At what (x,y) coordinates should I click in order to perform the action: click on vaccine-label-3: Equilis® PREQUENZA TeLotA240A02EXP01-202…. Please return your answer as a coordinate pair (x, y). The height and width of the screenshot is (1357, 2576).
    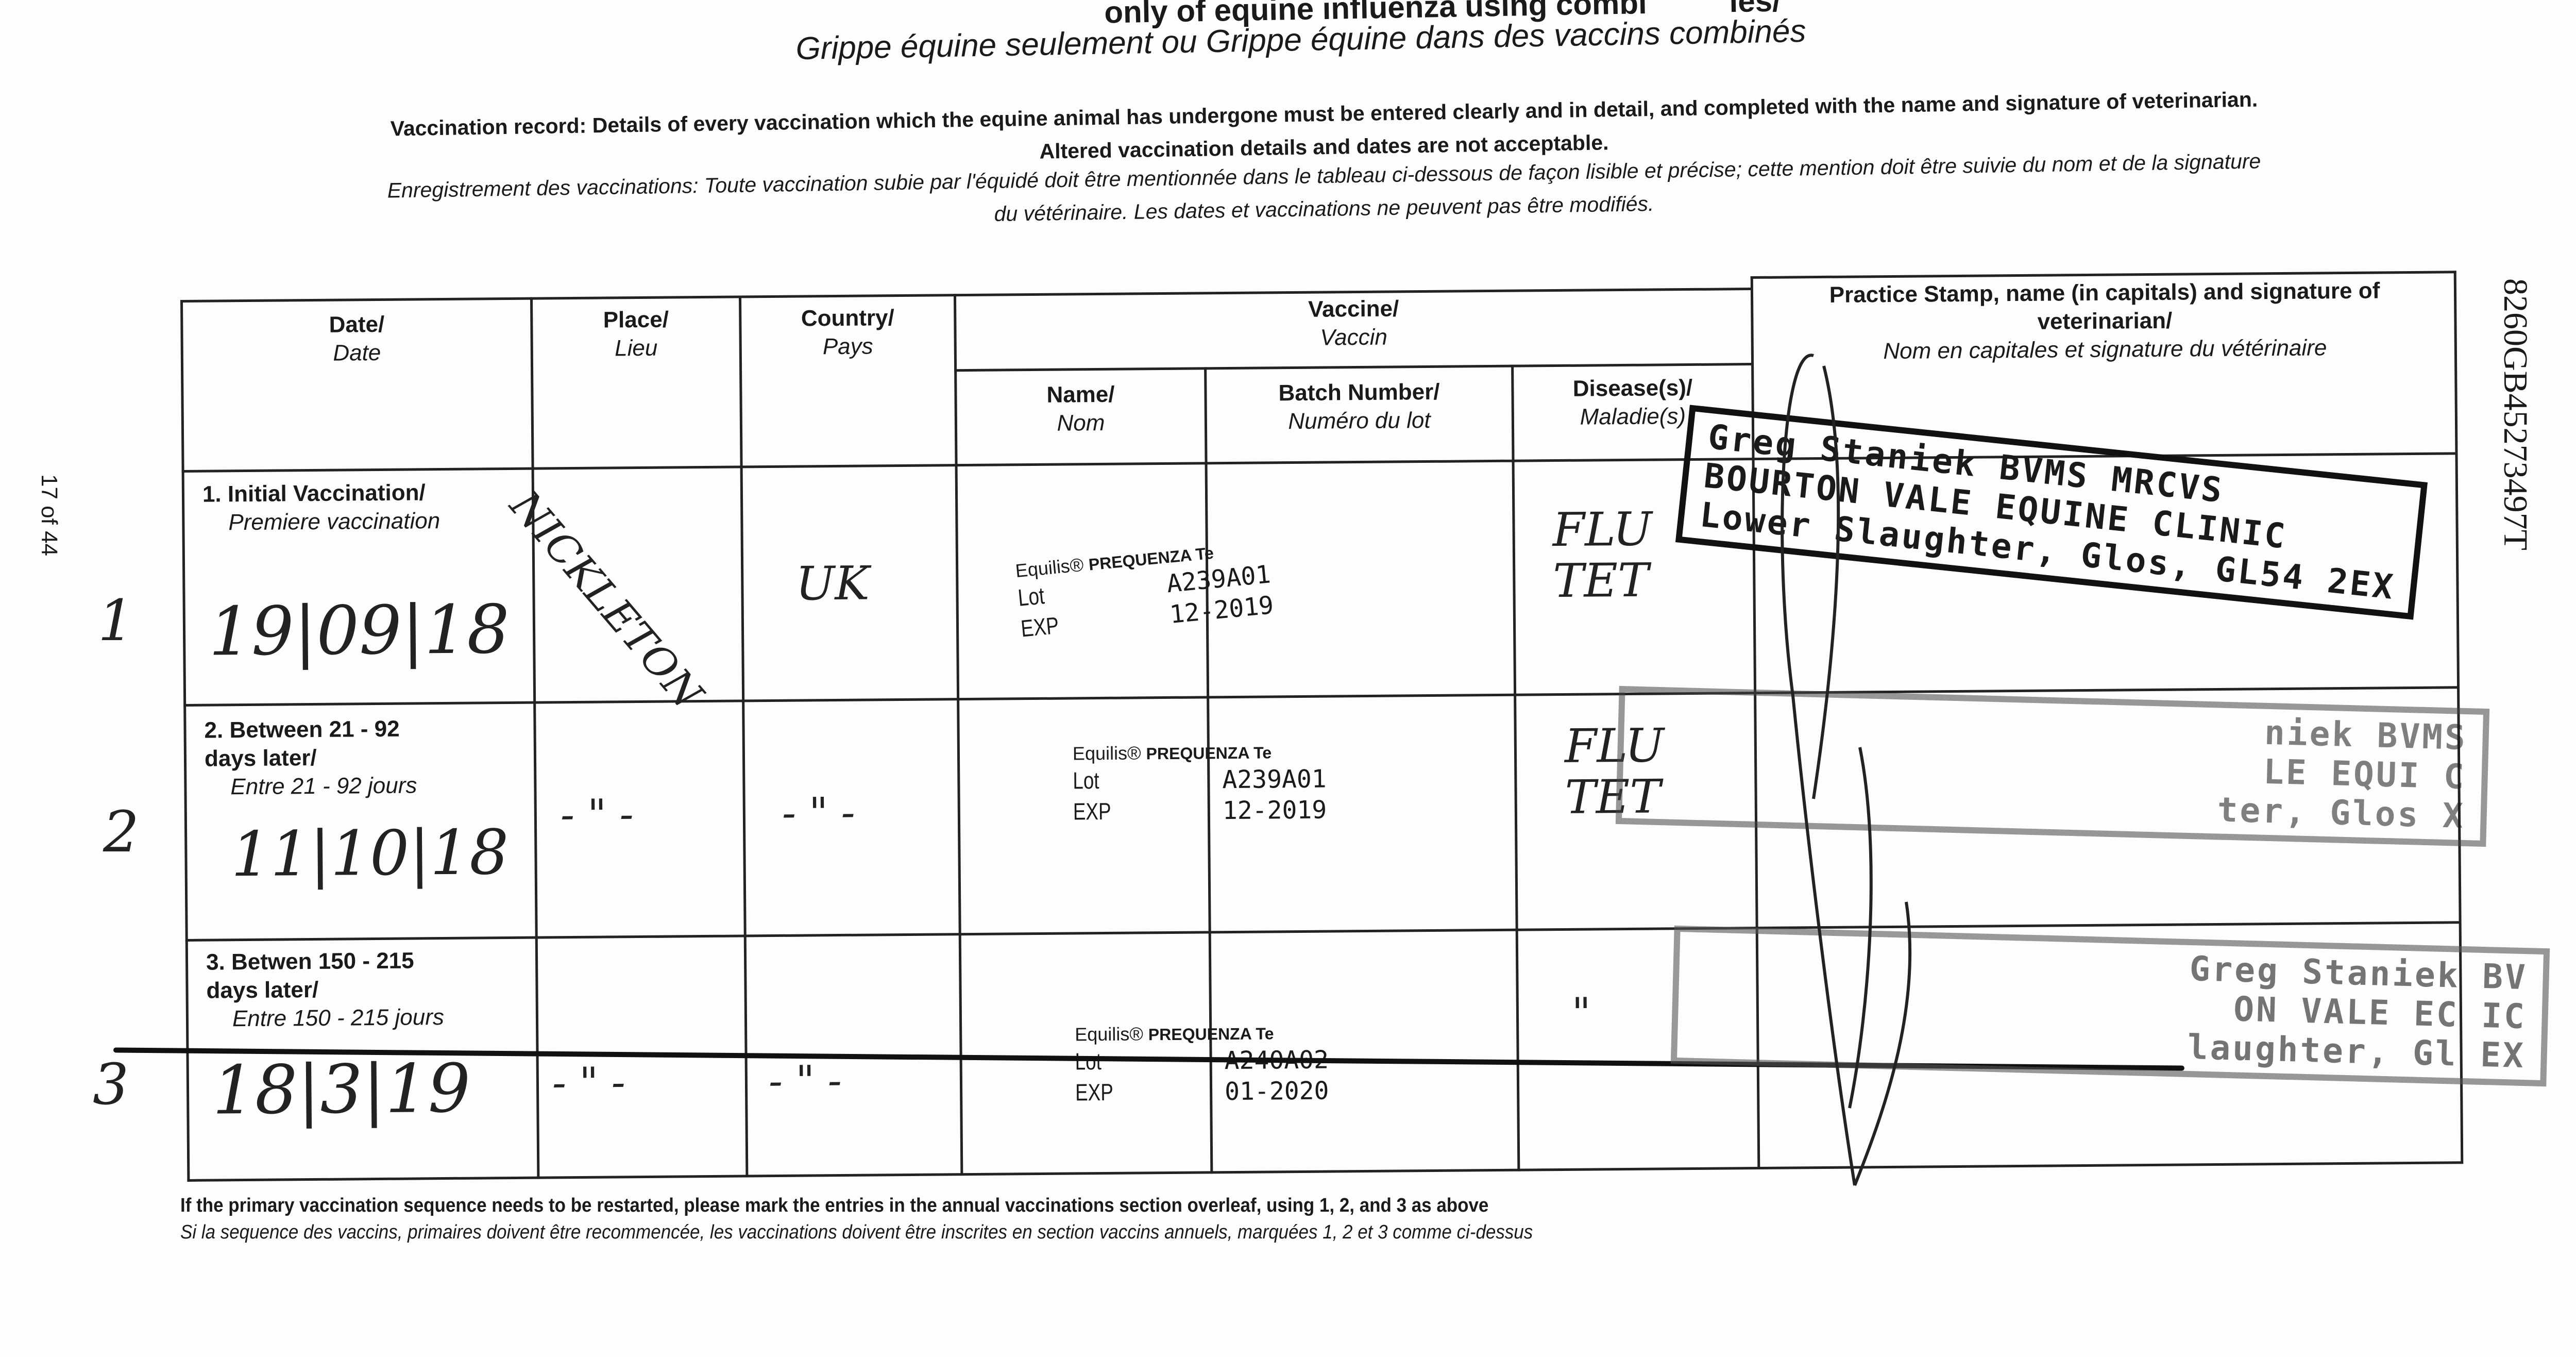
    Looking at the image, I should click on (1202, 1065).